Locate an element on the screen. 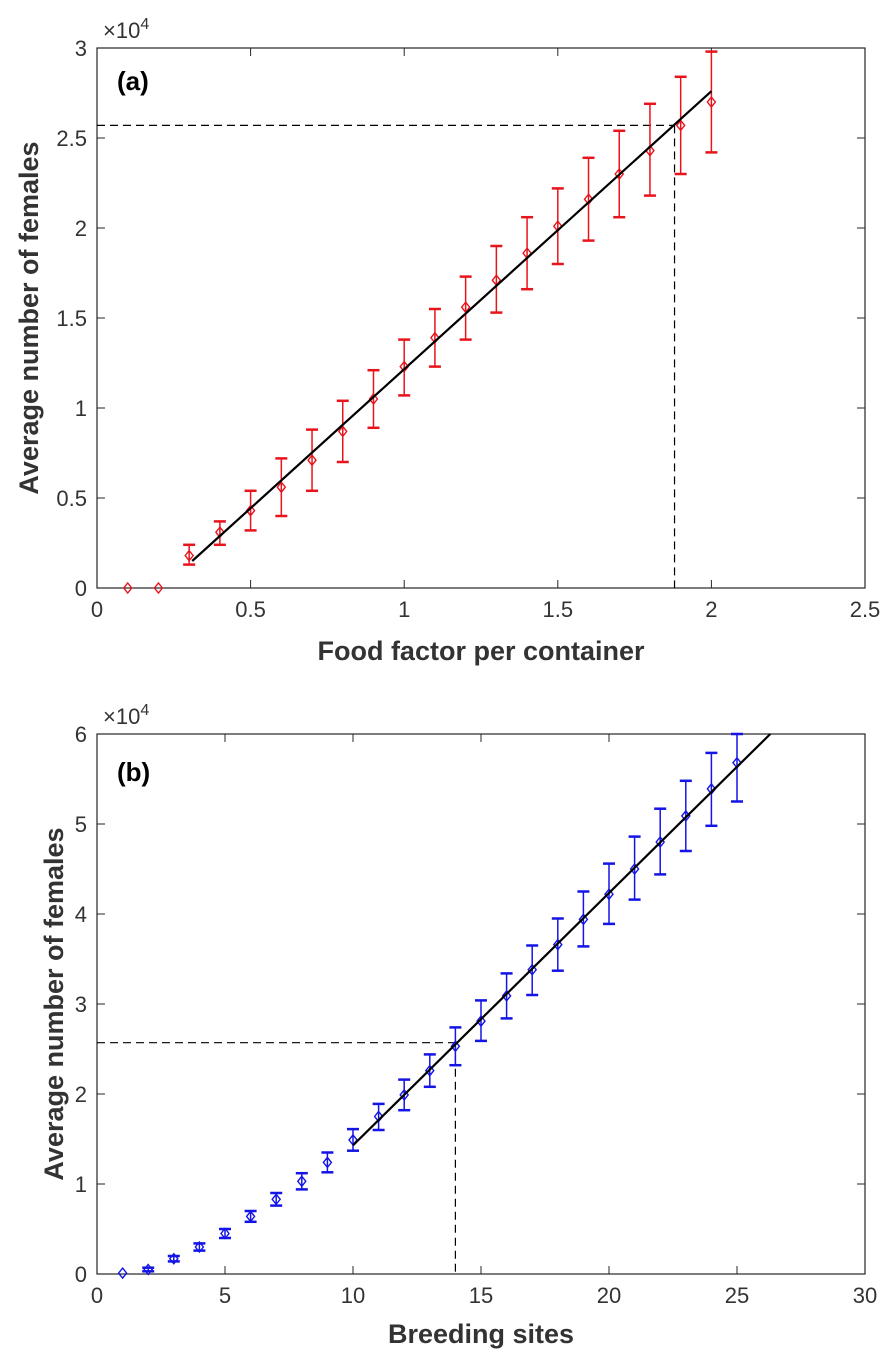 Image resolution: width=889 pixels, height=1353 pixels. x-tick-label-a: 2.5 is located at coordinates (865, 609).